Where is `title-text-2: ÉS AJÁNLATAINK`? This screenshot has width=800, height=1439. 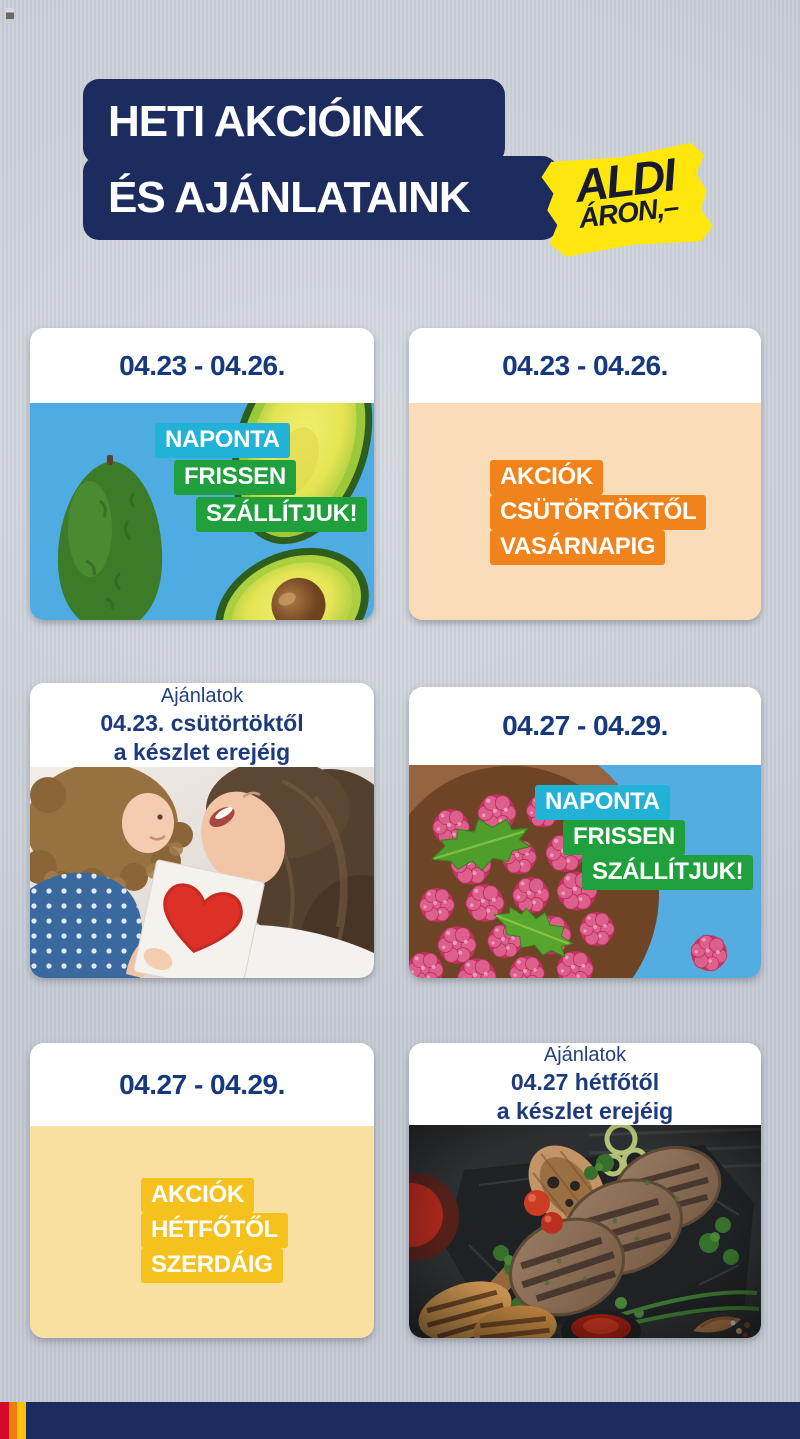 title-text-2: ÉS AJÁNLATAINK is located at coordinates (289, 197).